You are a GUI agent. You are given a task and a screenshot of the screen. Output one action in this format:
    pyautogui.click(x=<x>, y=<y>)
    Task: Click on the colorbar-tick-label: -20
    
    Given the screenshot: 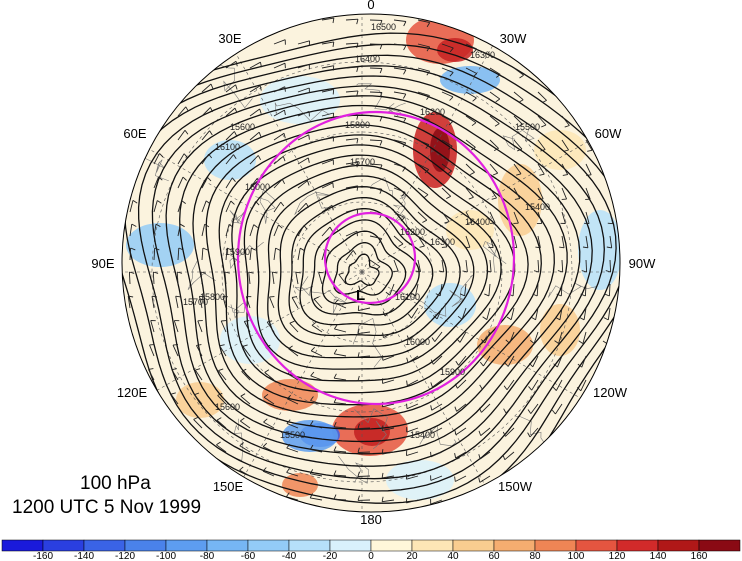 What is the action you would take?
    pyautogui.click(x=330, y=556)
    